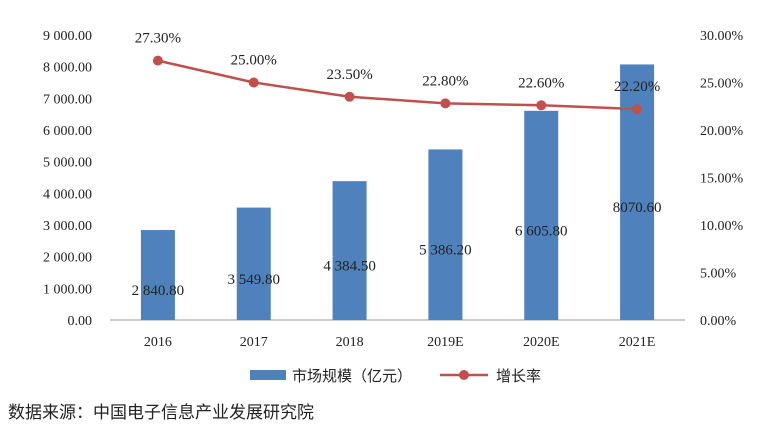 The image size is (783, 448). I want to click on legend-bar-swatch, so click(268, 375).